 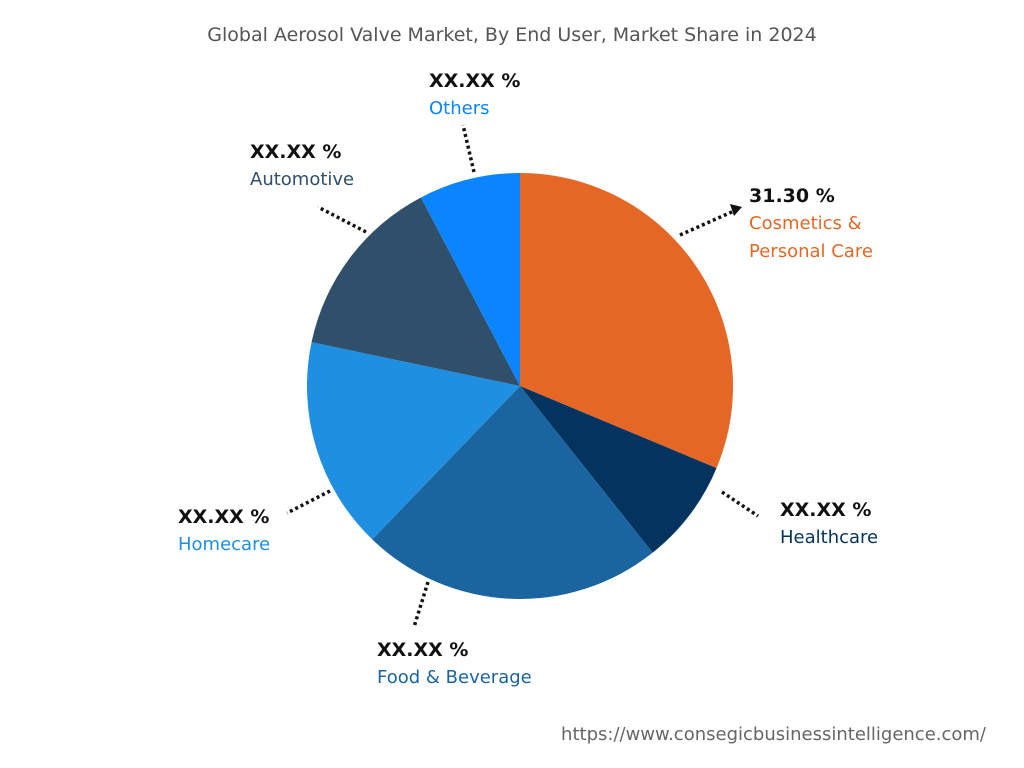 I want to click on label-healthcare: XX.XX % Healthcare, so click(x=829, y=524).